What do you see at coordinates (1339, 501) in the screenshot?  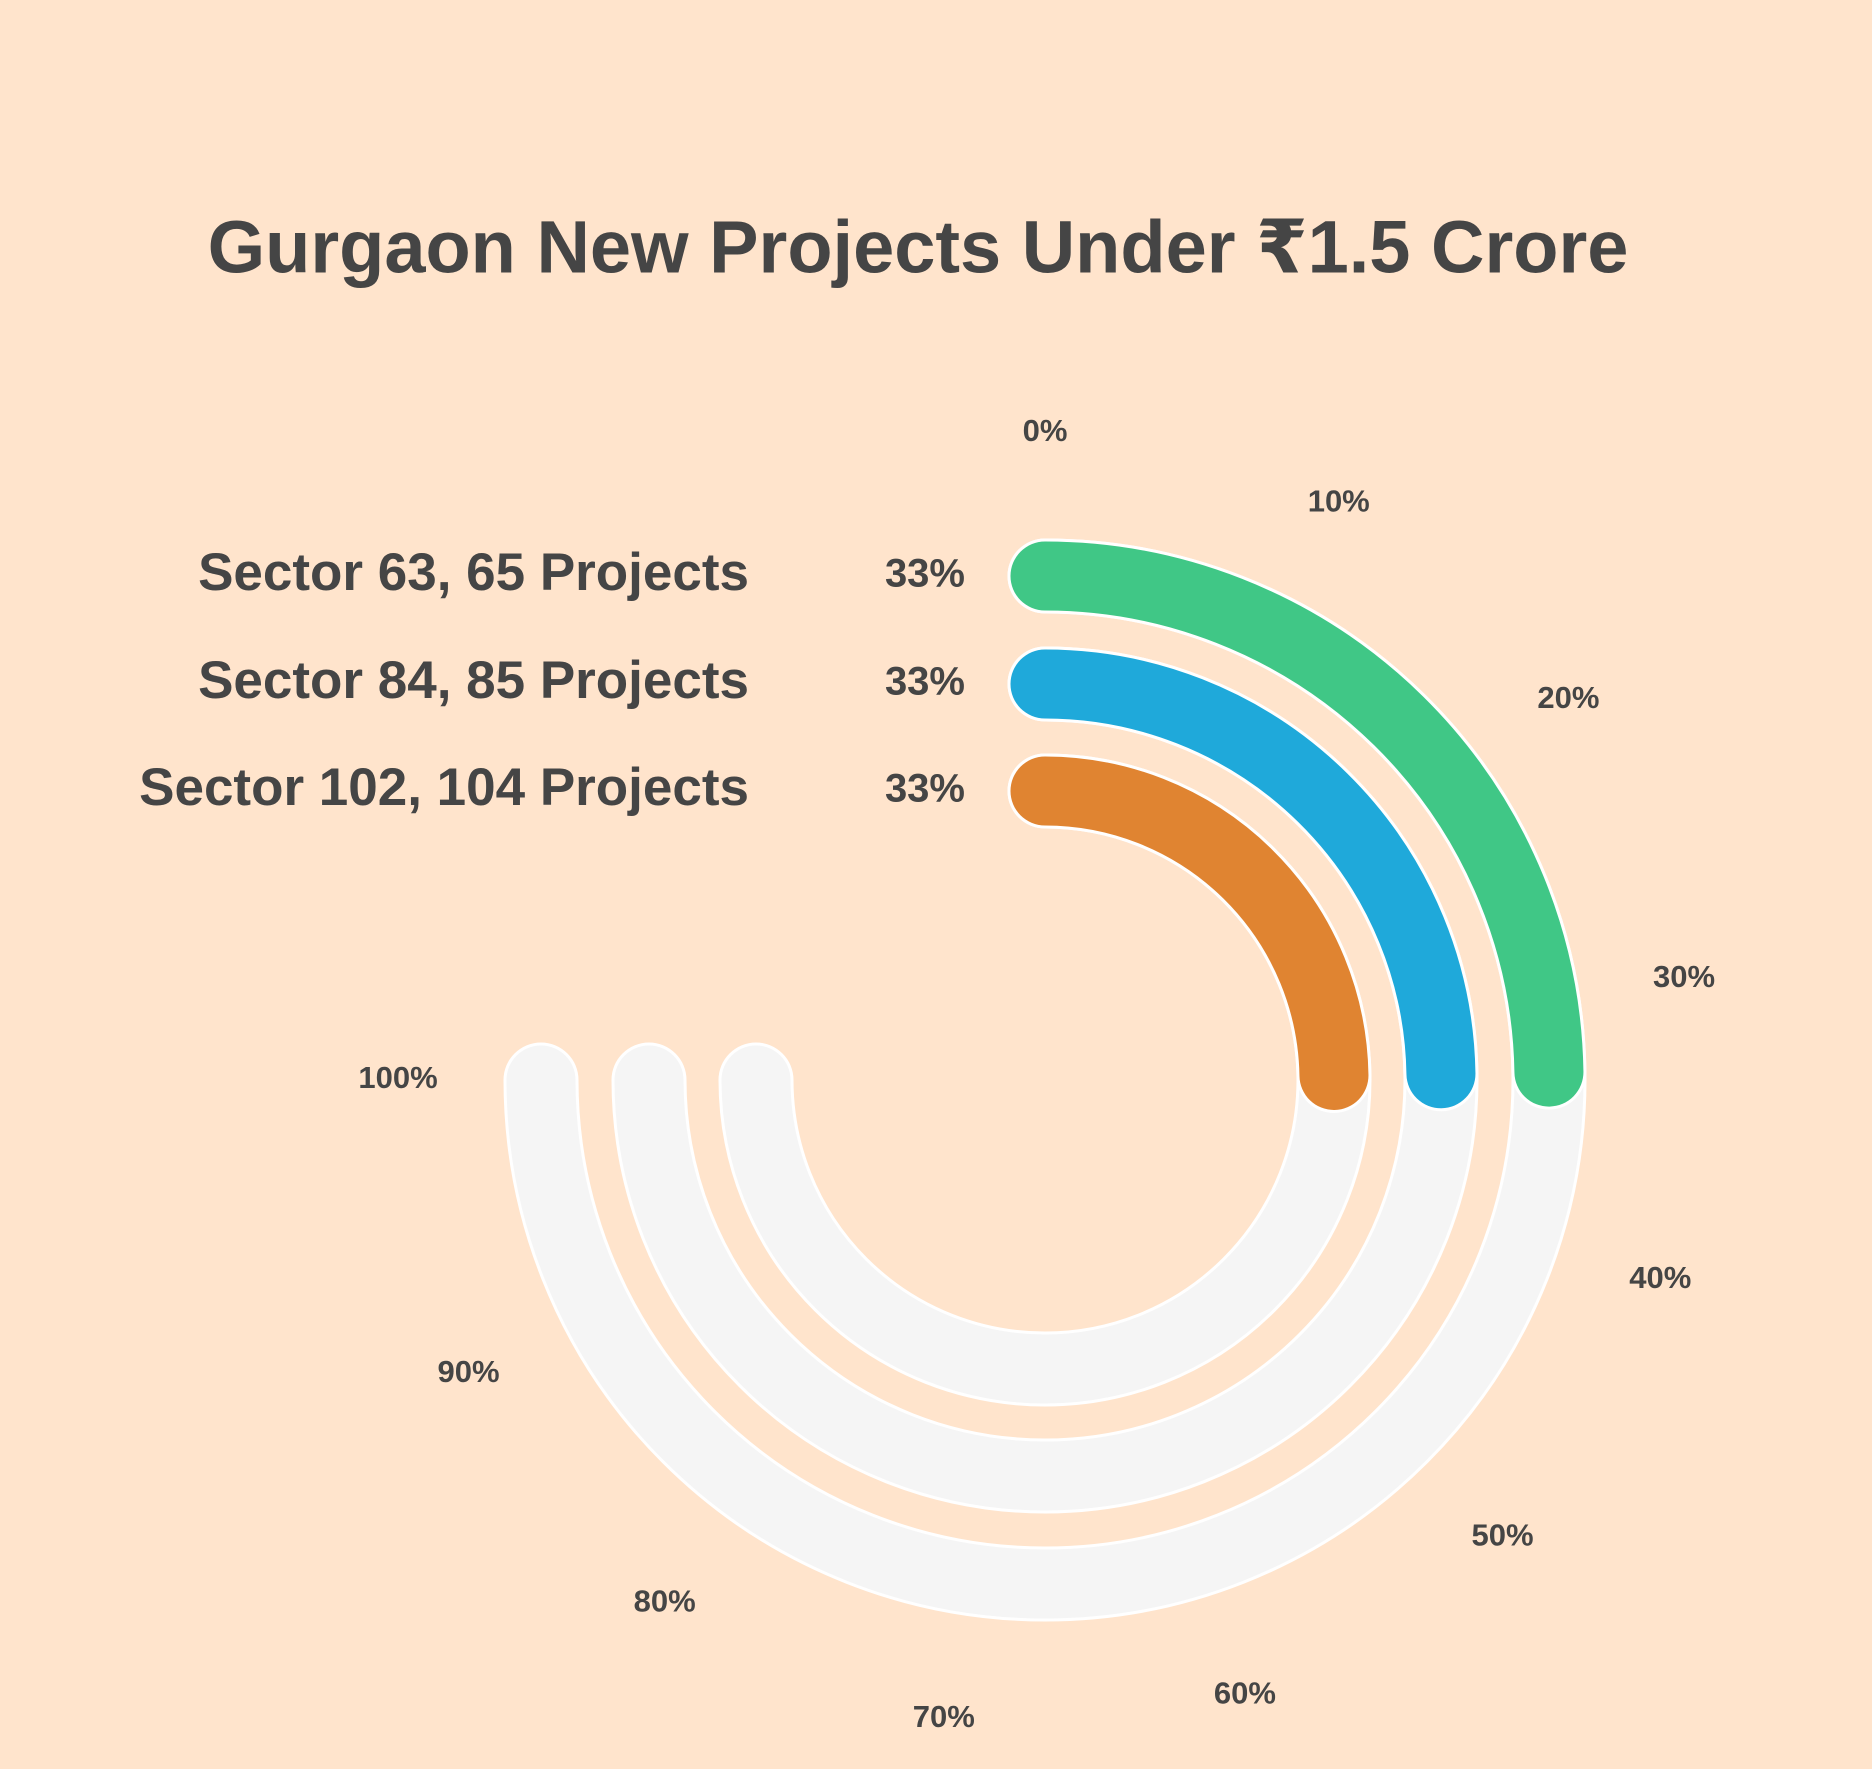 I see `tick-label: 10%` at bounding box center [1339, 501].